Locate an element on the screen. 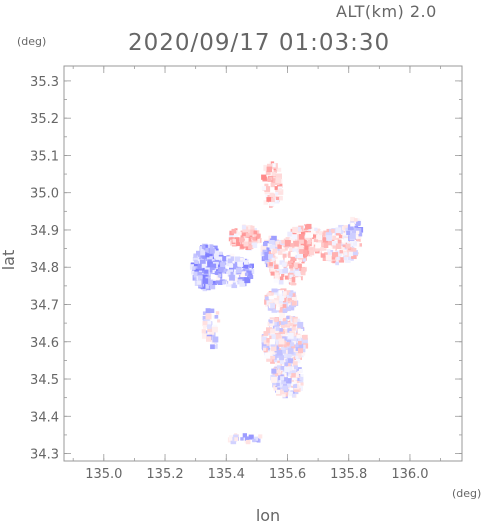 The image size is (491, 521). y-tick-label: 34.9 is located at coordinates (44, 231).